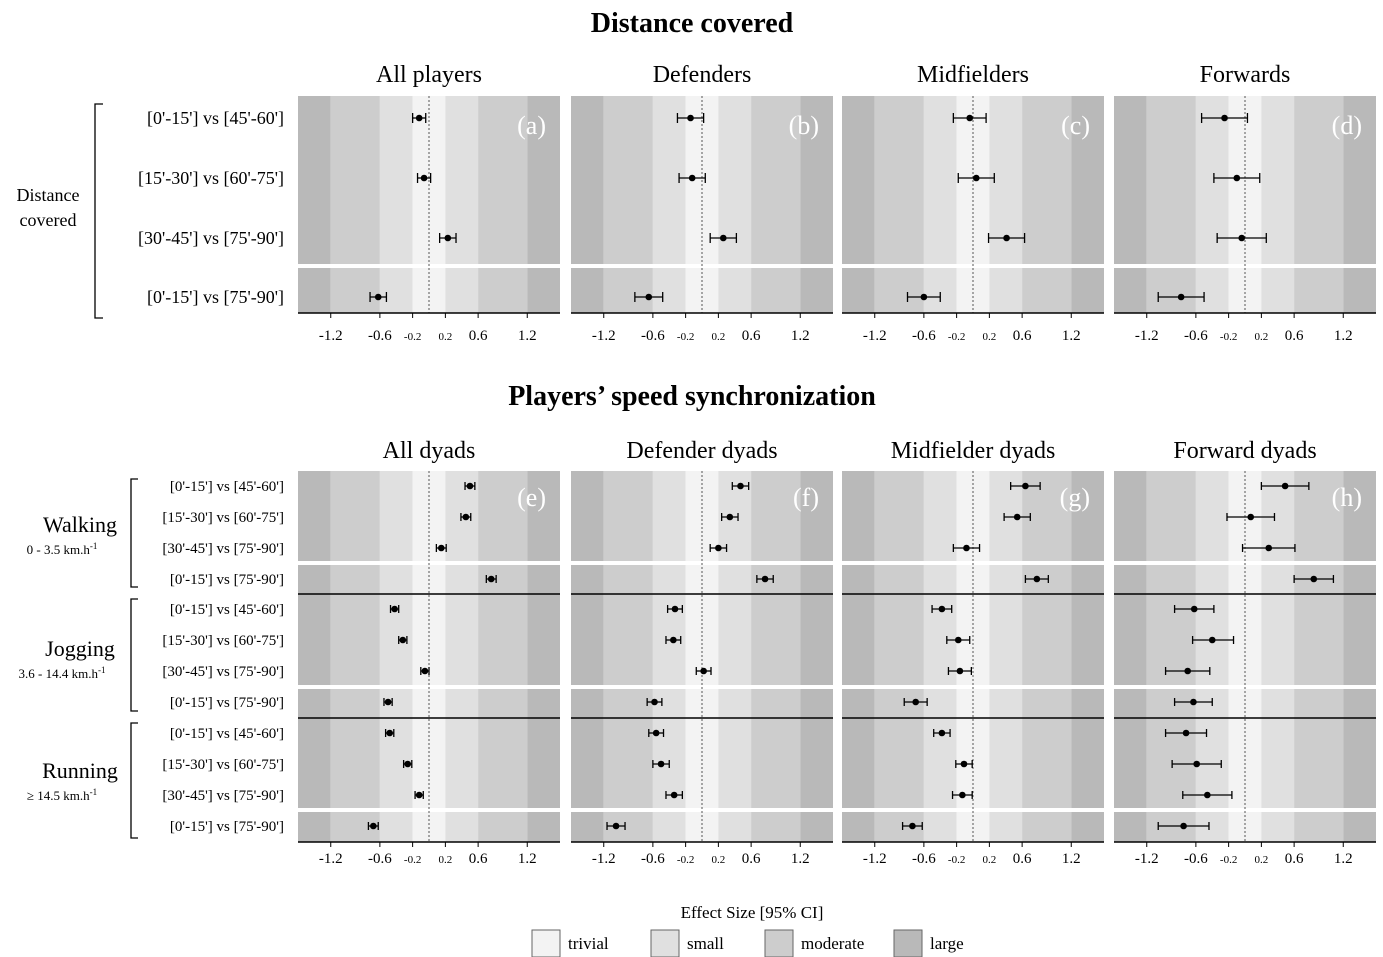 This screenshot has height=957, width=1383. I want to click on legend-label: large, so click(947, 943).